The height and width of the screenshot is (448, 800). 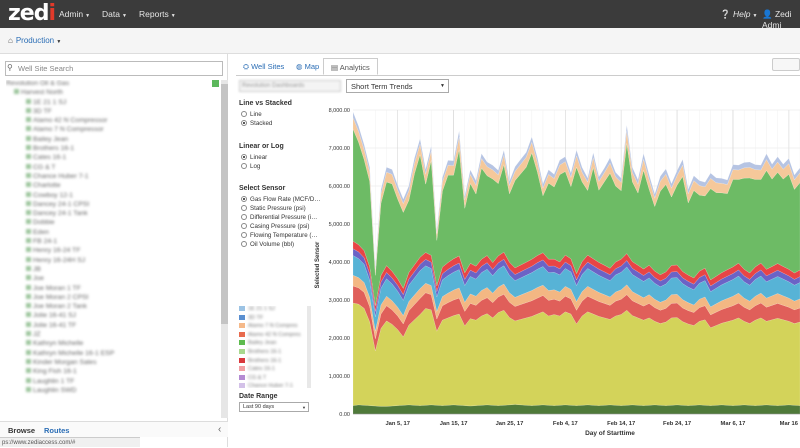 What do you see at coordinates (112, 205) in the screenshot?
I see `tree-item: Dancey 24-1 CPSI` at bounding box center [112, 205].